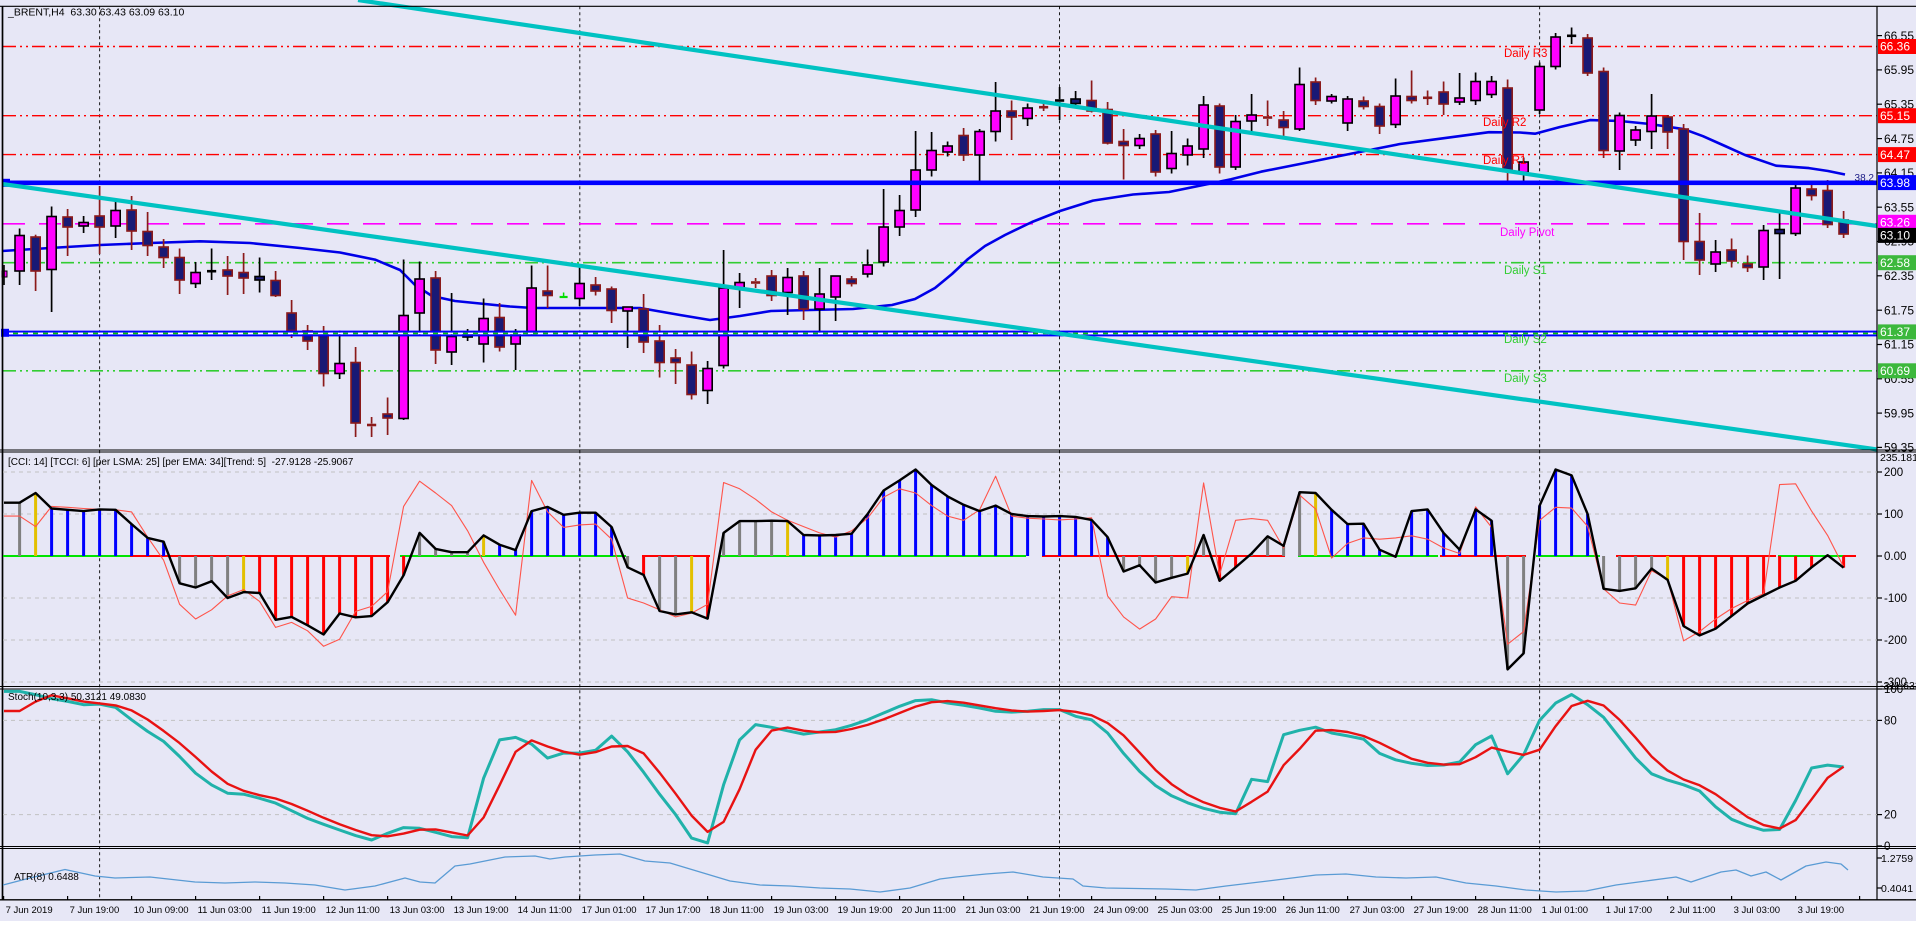 This screenshot has height=926, width=1916. I want to click on svg-text: 63.98, so click(1895, 183).